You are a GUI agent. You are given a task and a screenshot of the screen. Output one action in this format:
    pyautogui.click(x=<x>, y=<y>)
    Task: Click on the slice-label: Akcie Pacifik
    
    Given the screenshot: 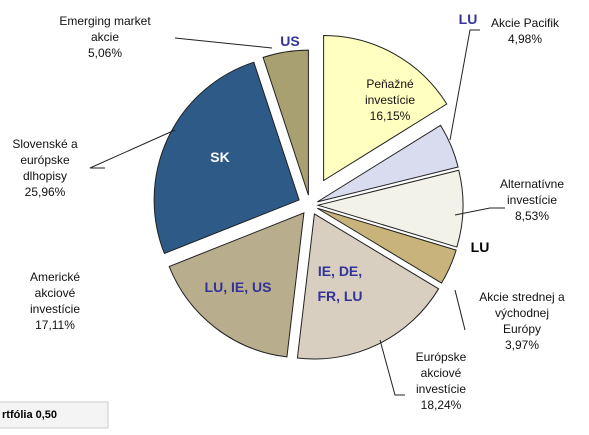 What is the action you would take?
    pyautogui.click(x=525, y=23)
    